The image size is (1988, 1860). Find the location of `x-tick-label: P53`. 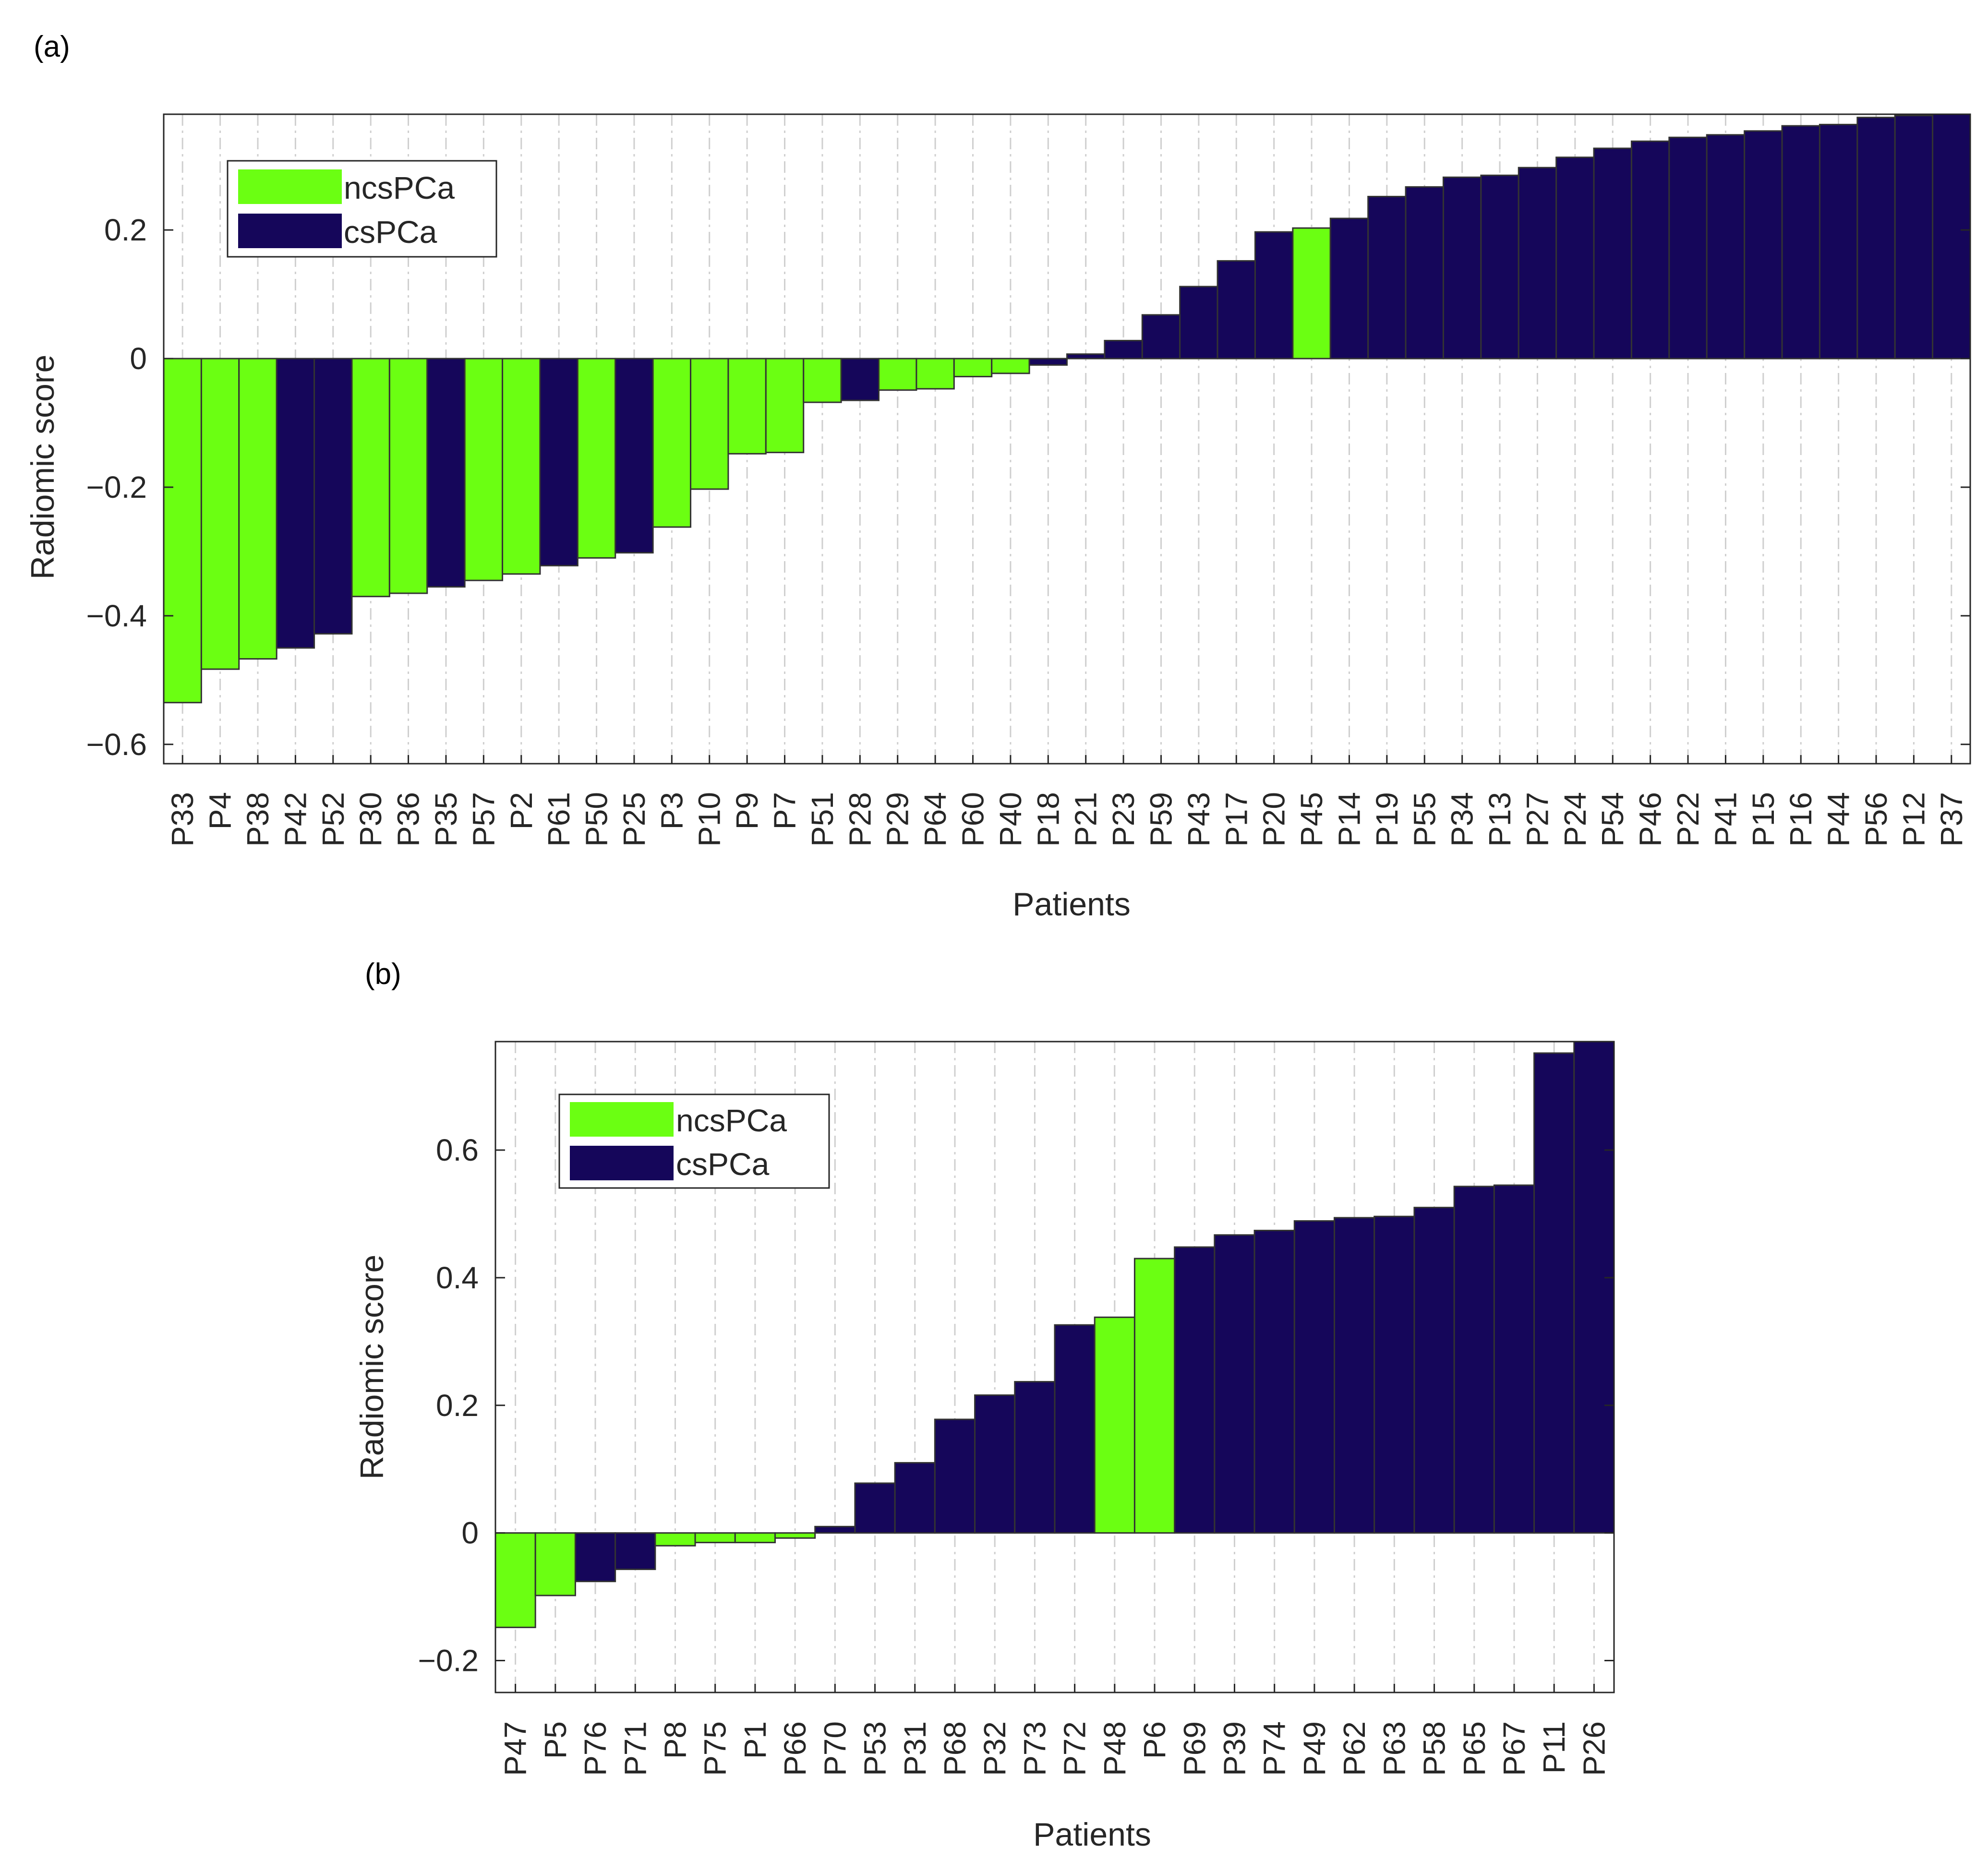

x-tick-label: P53 is located at coordinates (875, 1748).